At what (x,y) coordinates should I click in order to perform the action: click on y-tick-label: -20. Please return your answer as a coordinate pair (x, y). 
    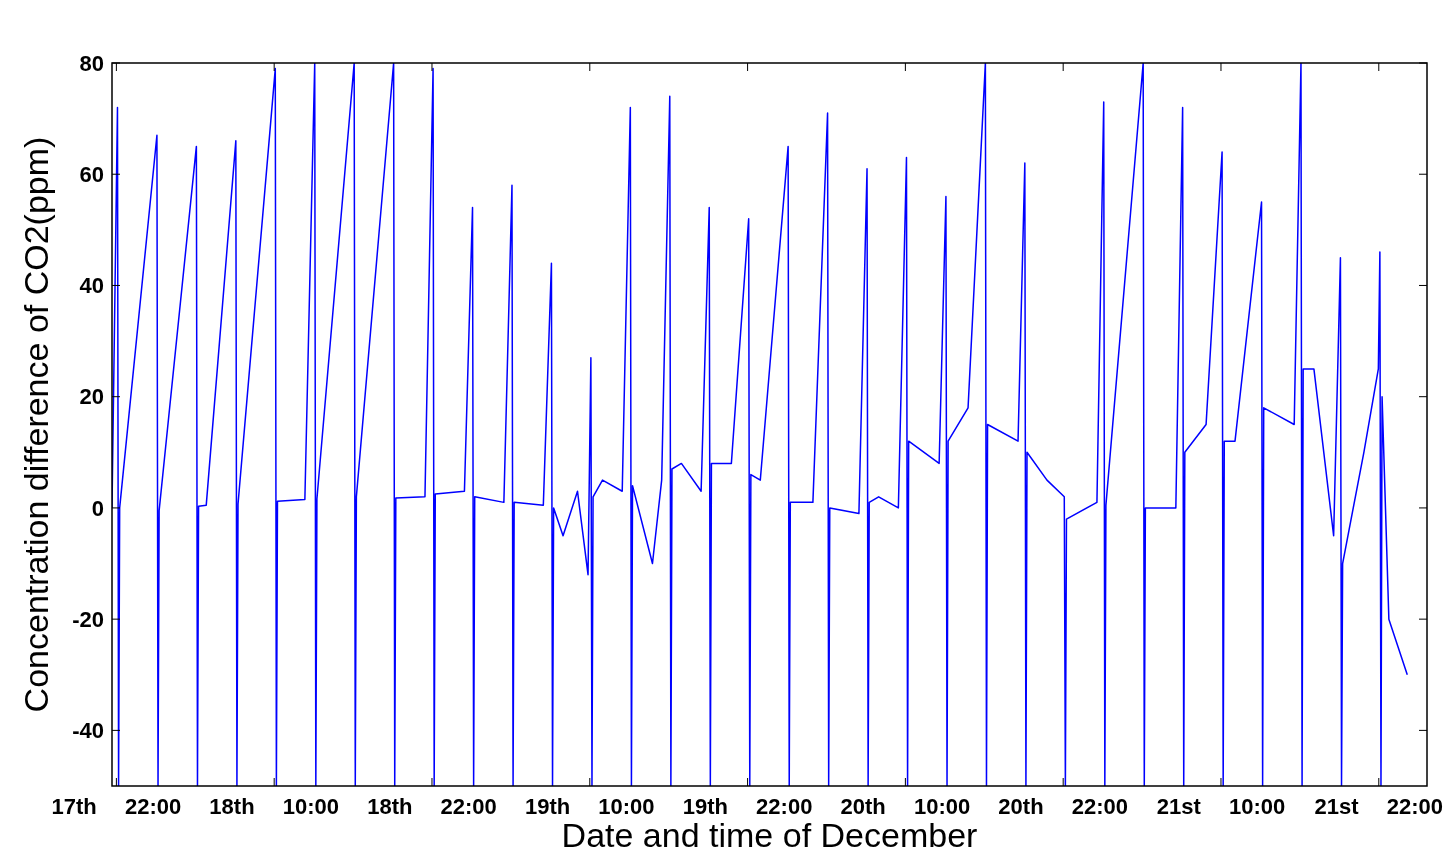
    Looking at the image, I should click on (88, 619).